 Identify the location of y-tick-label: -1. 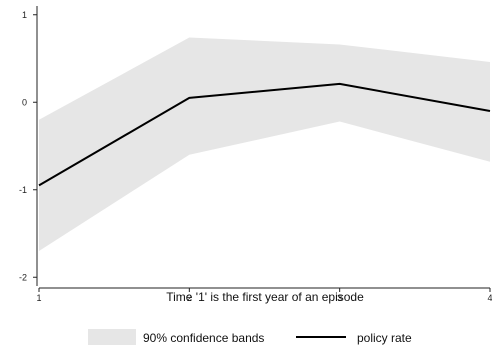
(23, 190).